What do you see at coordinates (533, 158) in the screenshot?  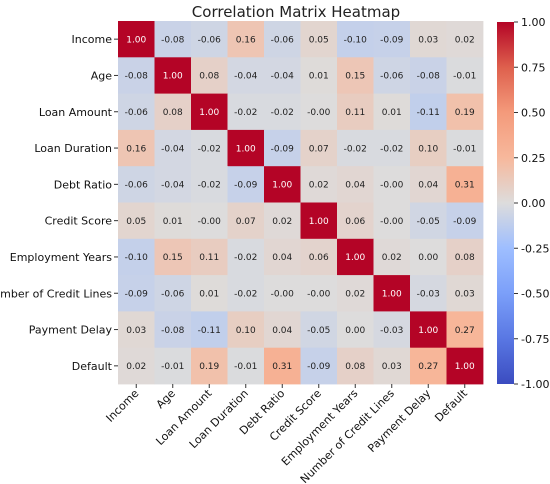 I see `colorbar-tick-label: 0.25` at bounding box center [533, 158].